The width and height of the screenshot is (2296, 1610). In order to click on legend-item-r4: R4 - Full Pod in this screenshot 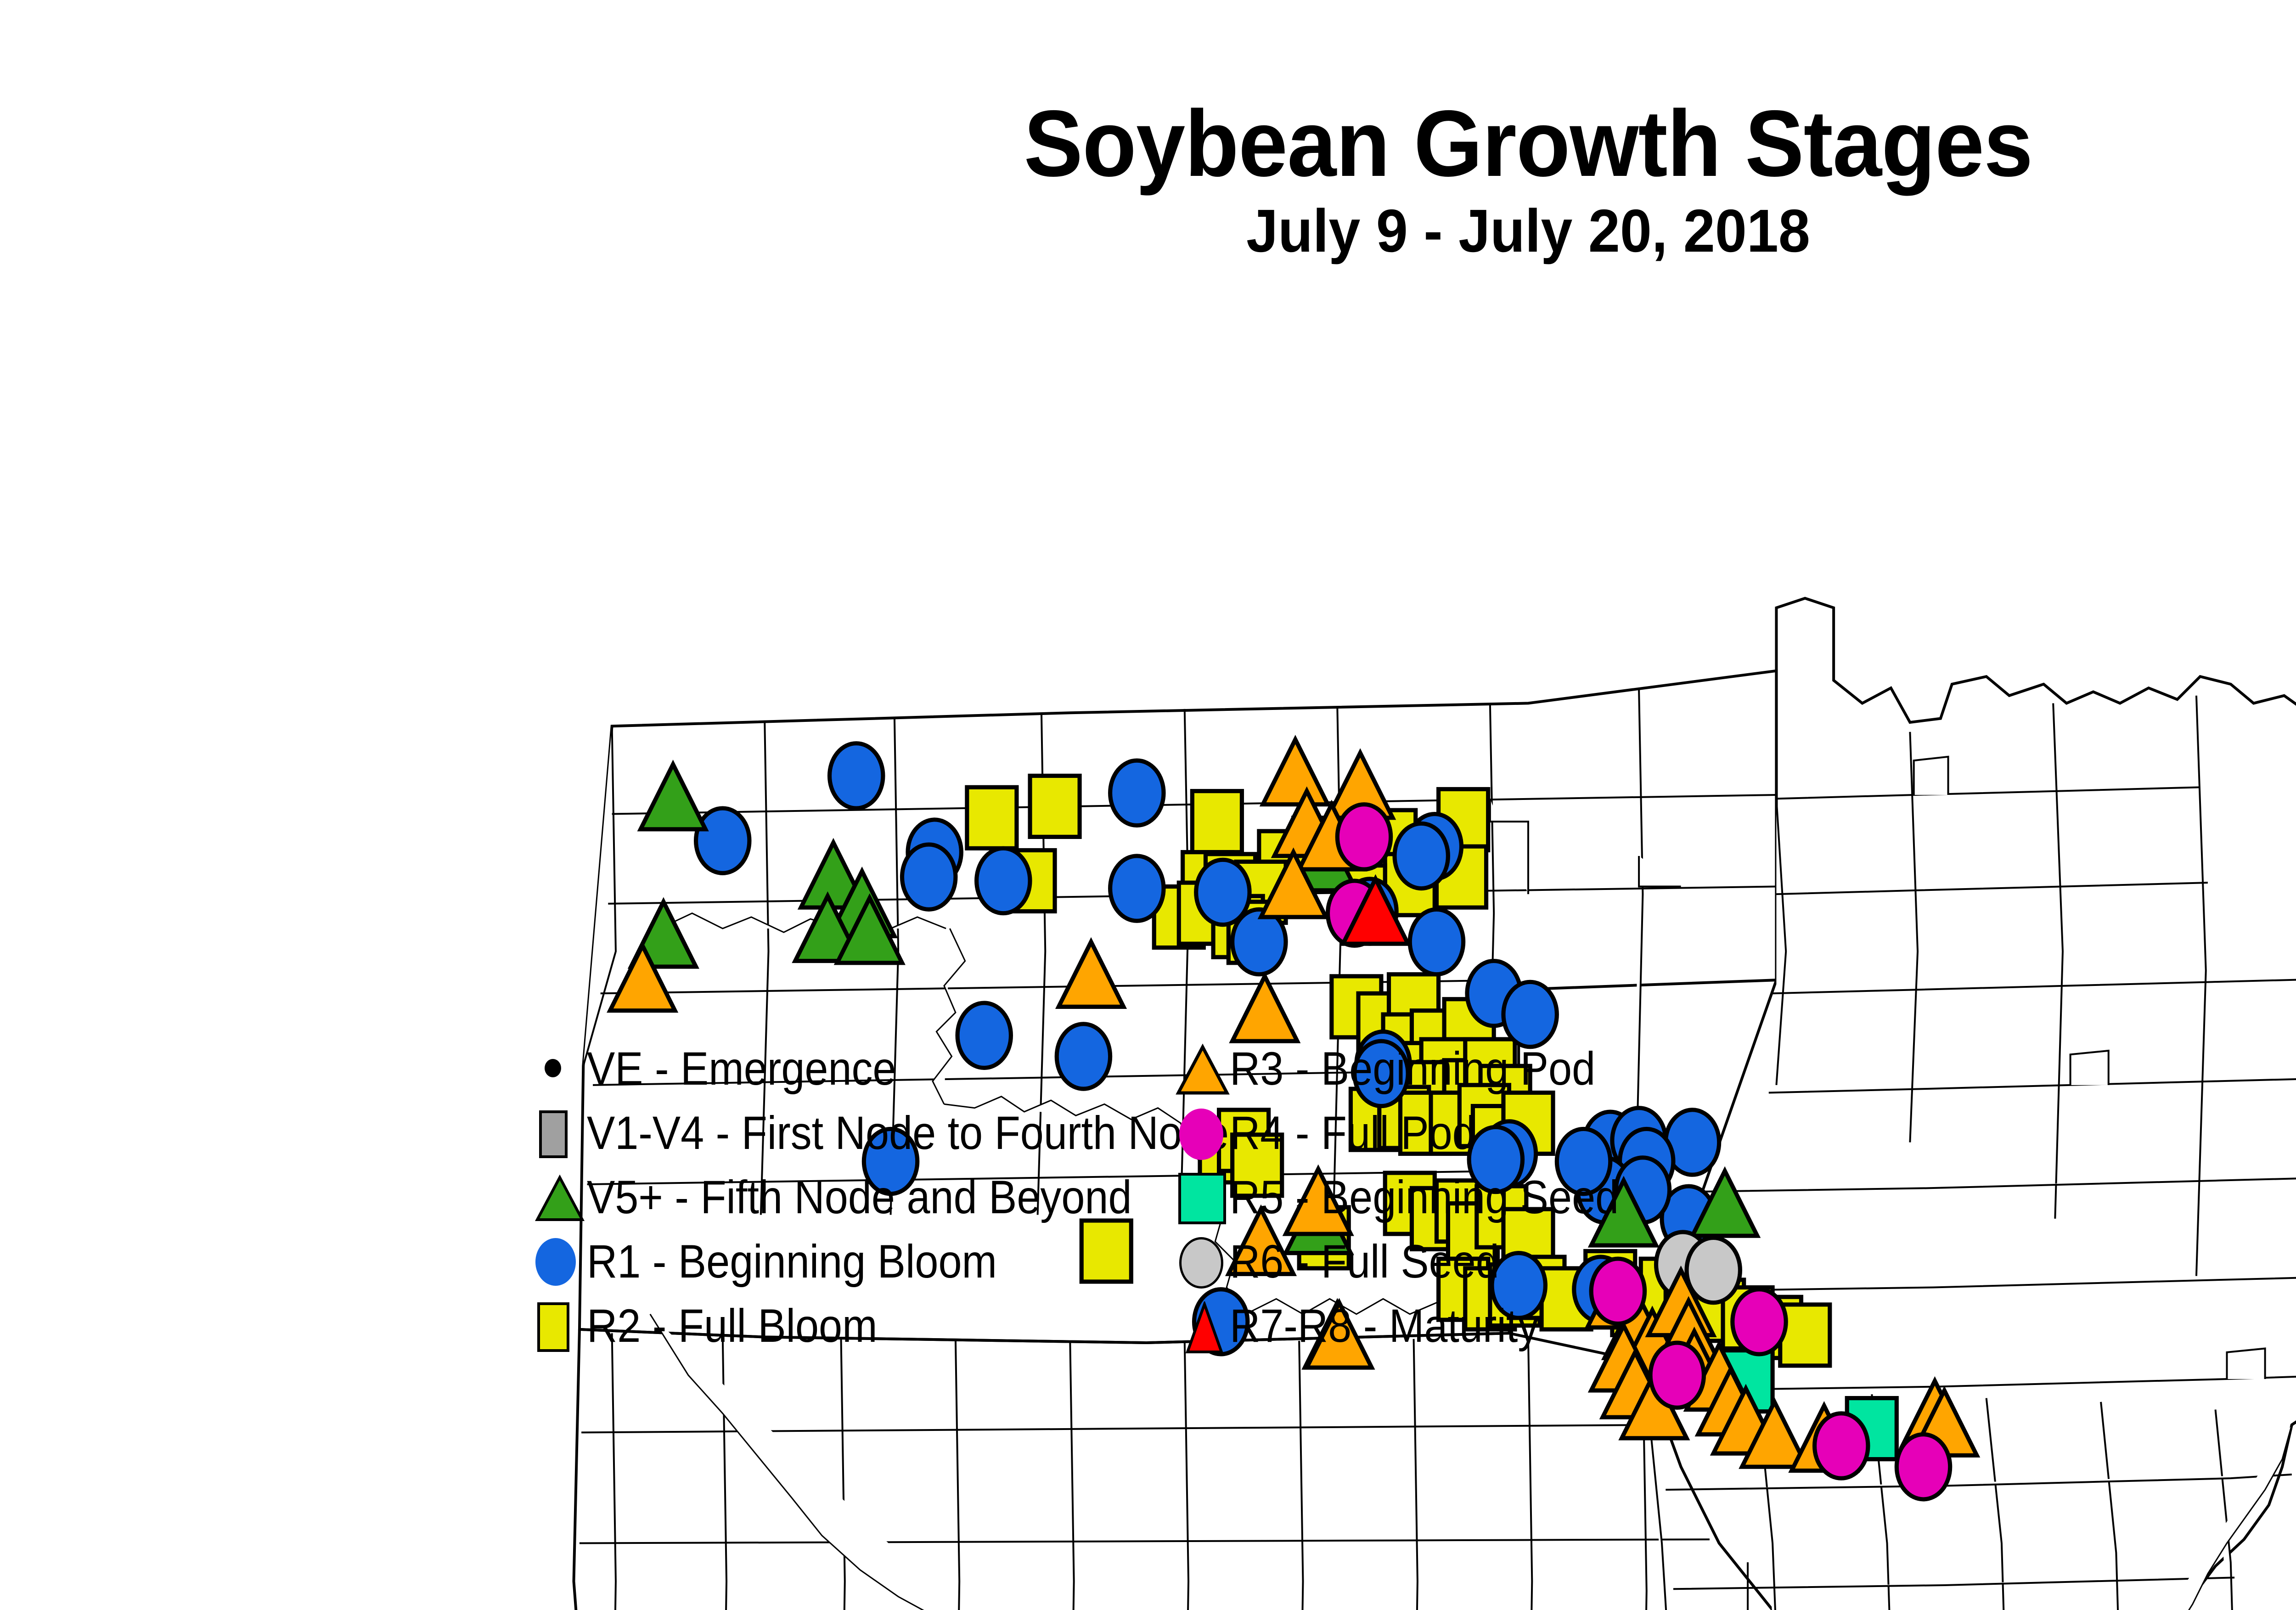, I will do `click(1437, 1139)`.